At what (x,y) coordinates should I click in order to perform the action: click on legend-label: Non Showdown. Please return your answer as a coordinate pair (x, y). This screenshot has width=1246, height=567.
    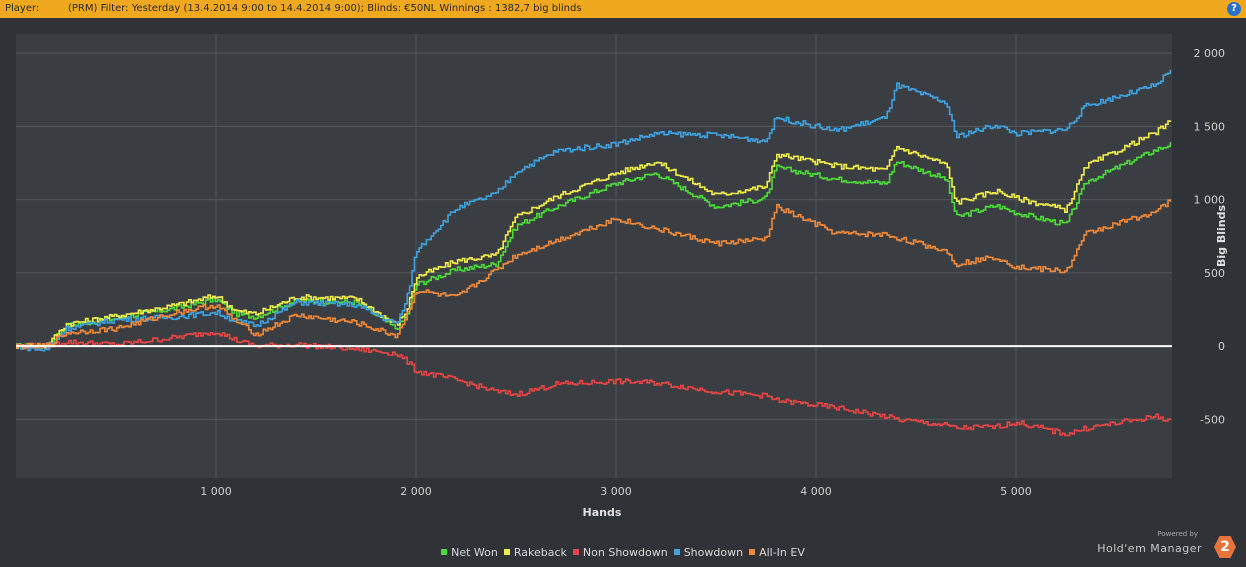
    Looking at the image, I should click on (625, 552).